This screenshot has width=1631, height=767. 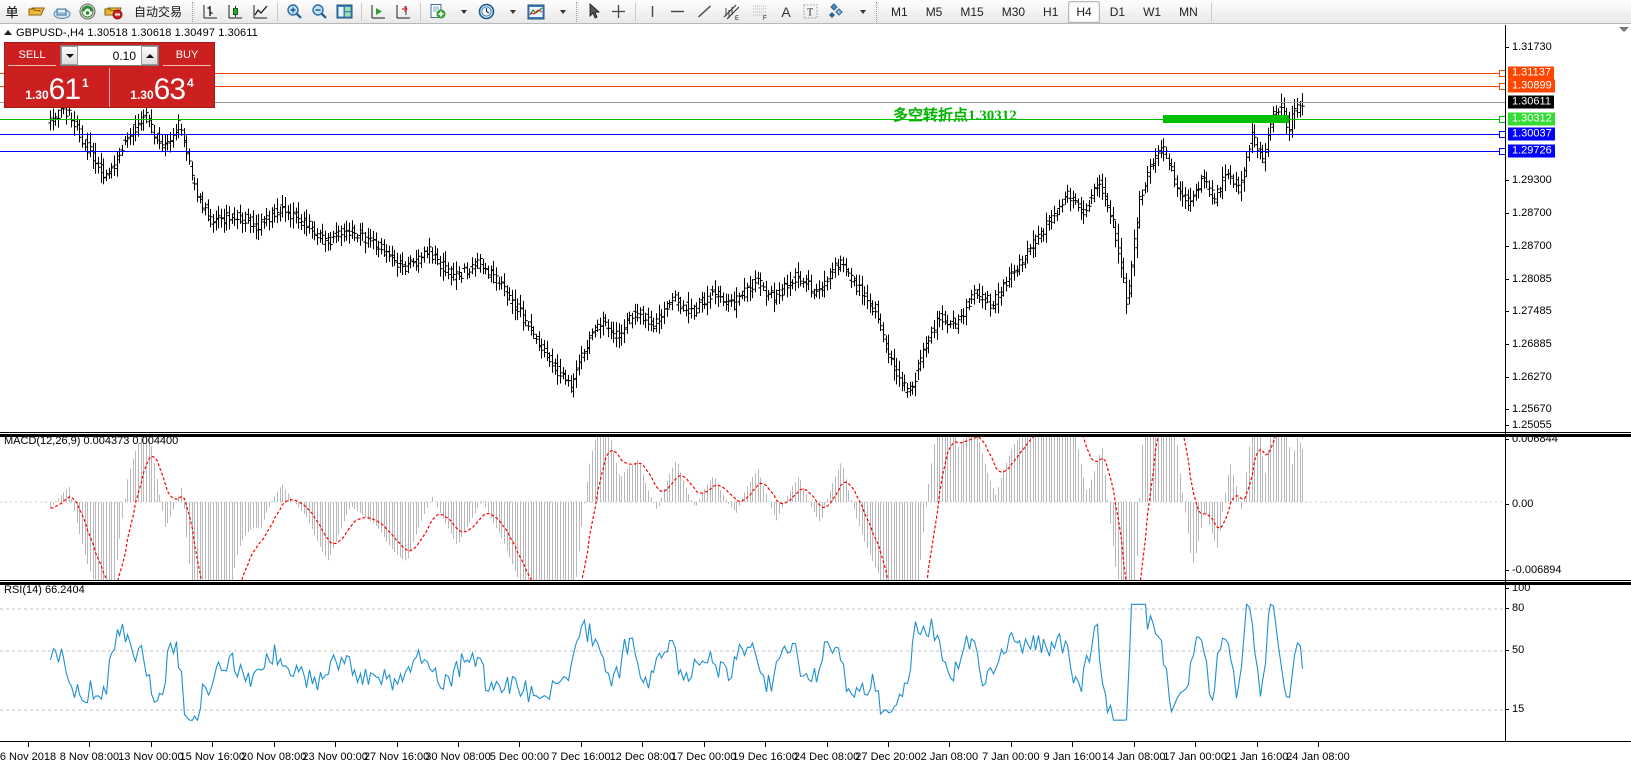 I want to click on macd-tick-zero: 0.00, so click(x=1523, y=504).